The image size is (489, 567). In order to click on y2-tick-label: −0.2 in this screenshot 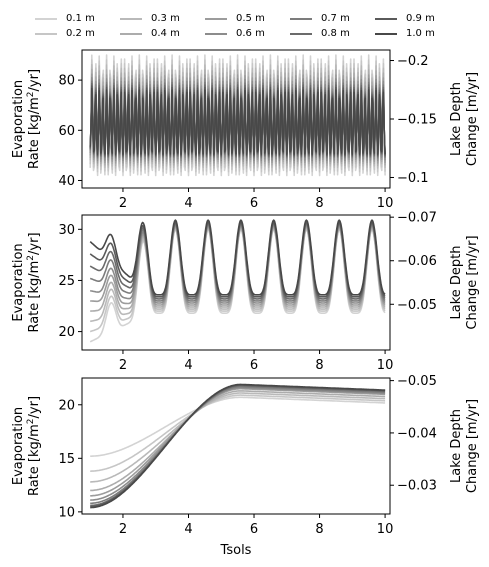, I will do `click(413, 61)`.